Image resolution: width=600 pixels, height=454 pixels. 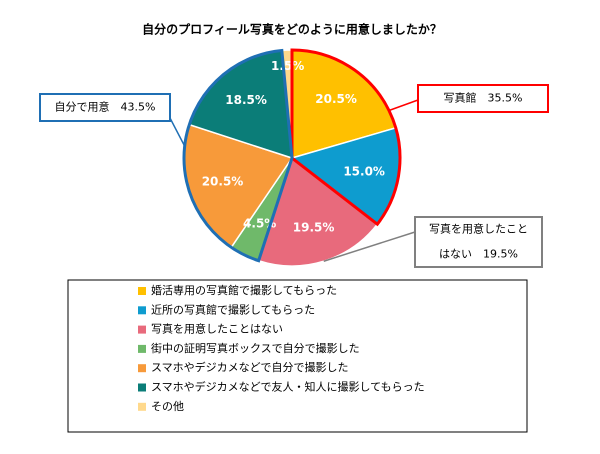 What do you see at coordinates (249, 367) in the screenshot?
I see `legend-label: スマホやデジカメなどで自分で撮影した` at bounding box center [249, 367].